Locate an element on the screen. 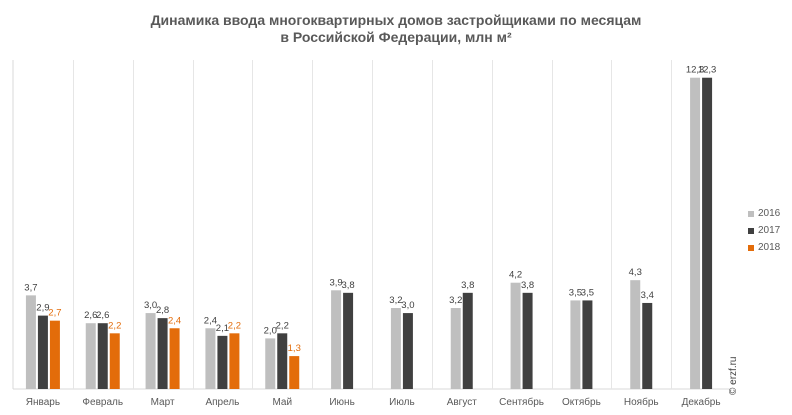  x-tick-label: Июль is located at coordinates (402, 402).